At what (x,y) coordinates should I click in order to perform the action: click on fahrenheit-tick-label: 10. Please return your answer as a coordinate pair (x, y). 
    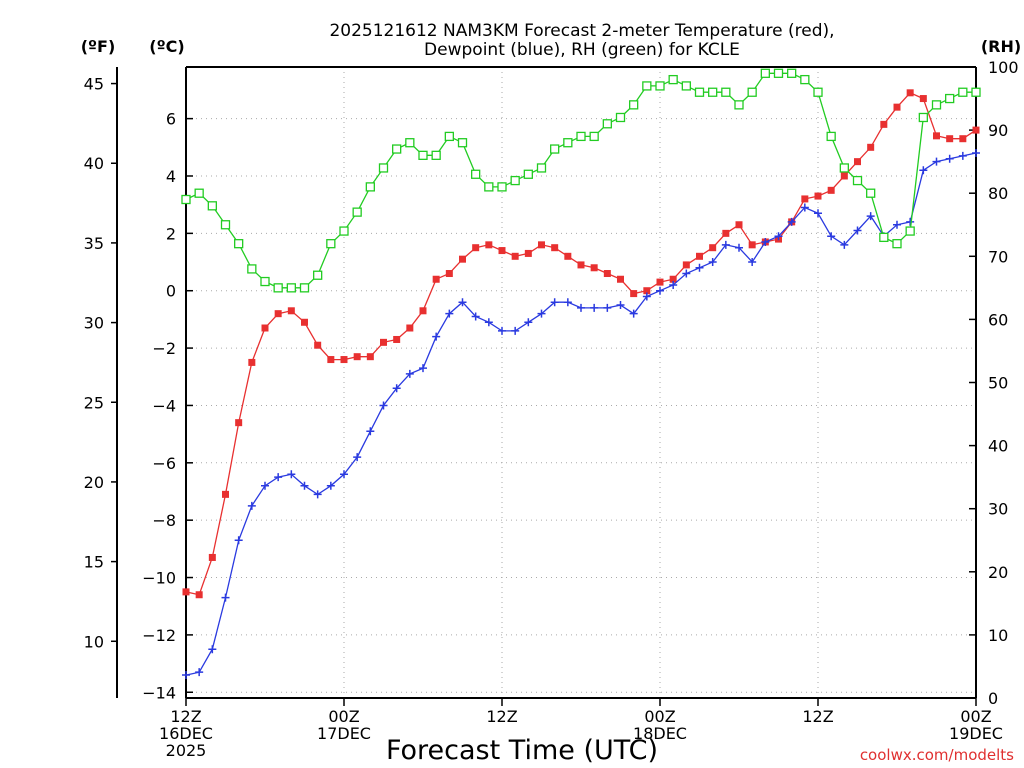
    Looking at the image, I should click on (94, 641).